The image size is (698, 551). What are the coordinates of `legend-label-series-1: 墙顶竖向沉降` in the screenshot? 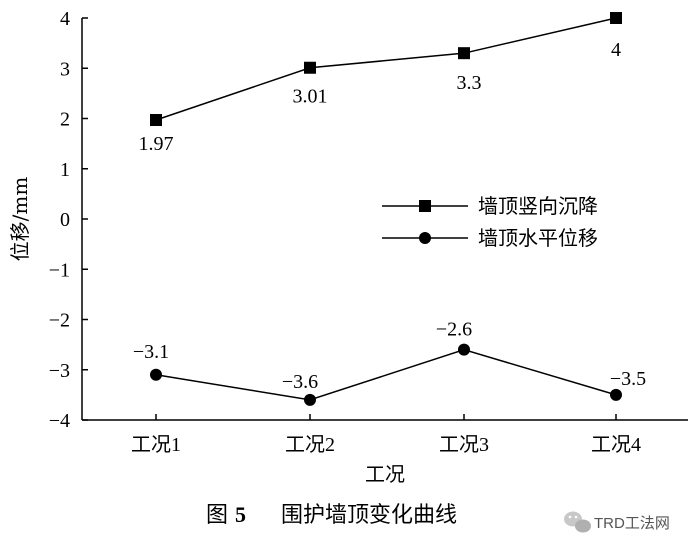 It's located at (538, 206).